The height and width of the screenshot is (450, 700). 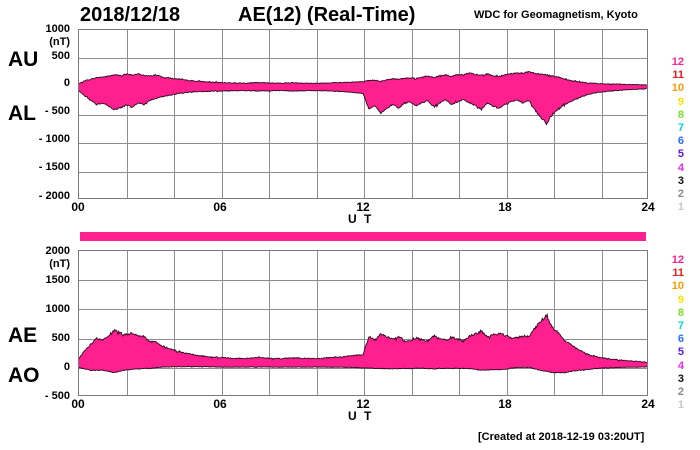 What do you see at coordinates (78, 207) in the screenshot?
I see `x-tick-top-0: 00` at bounding box center [78, 207].